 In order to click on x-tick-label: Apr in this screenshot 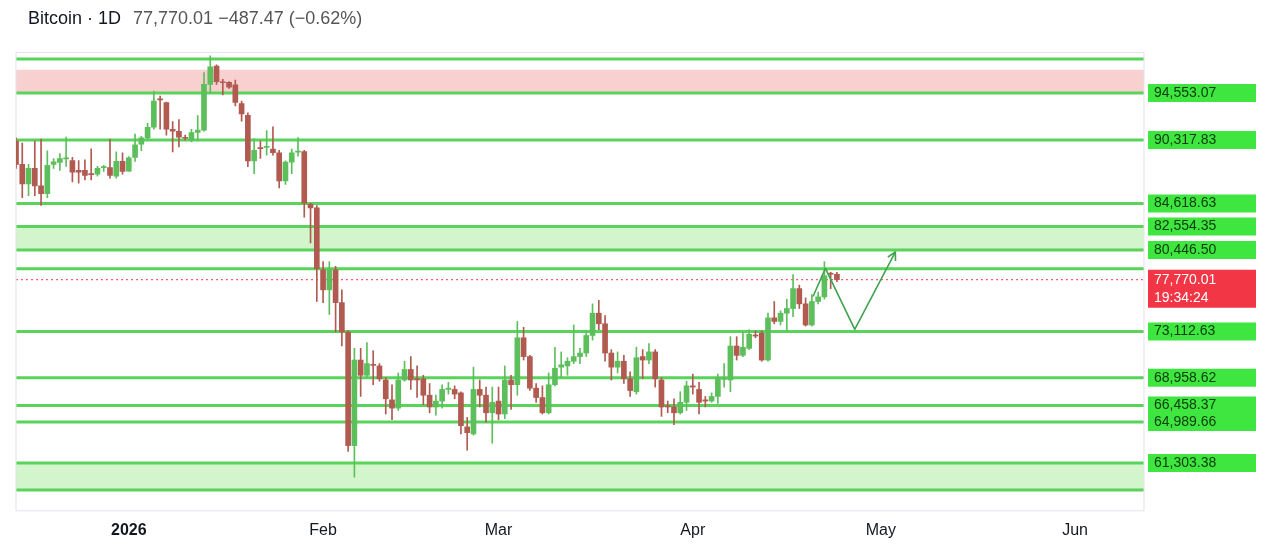, I will do `click(693, 529)`.